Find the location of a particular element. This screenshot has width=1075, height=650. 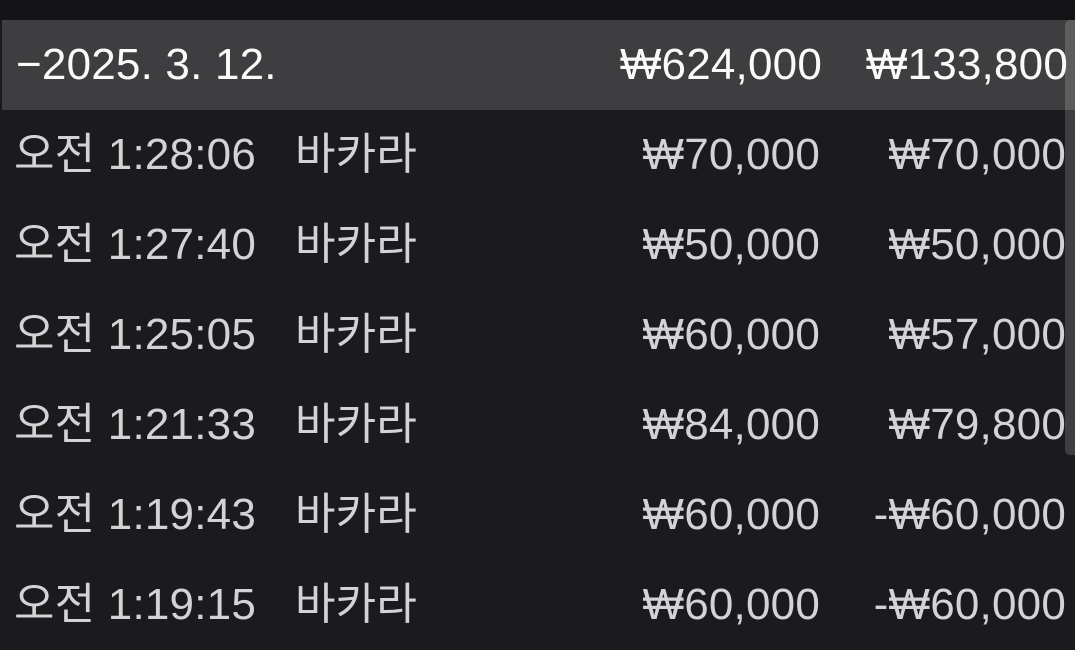

bet-amount: ₩84,000 is located at coordinates (731, 424).